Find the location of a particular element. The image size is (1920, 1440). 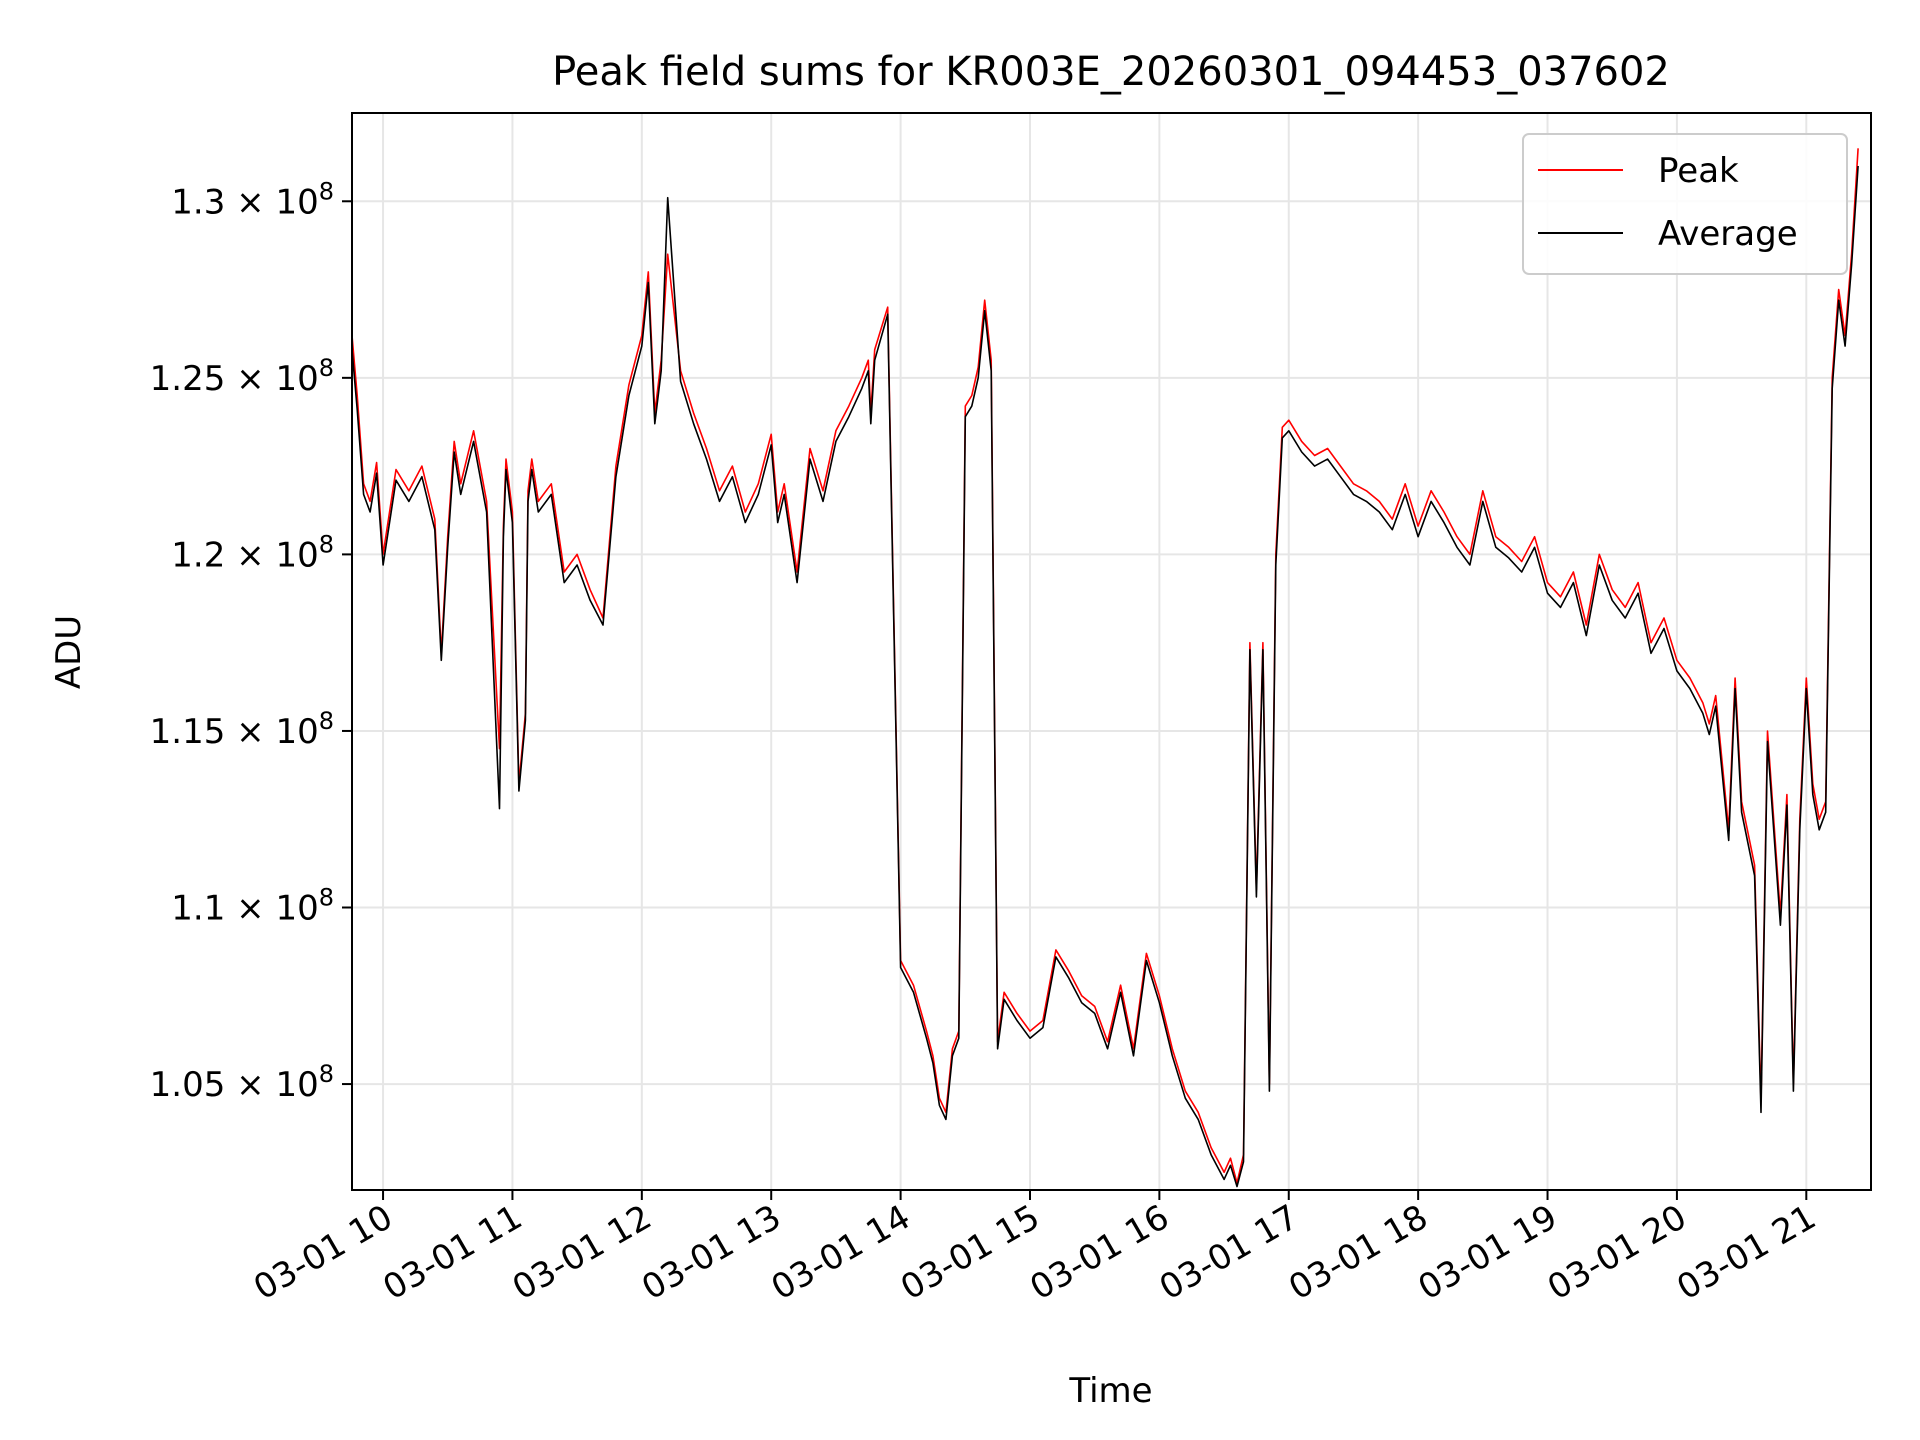

legend-peak-label: Peak is located at coordinates (1698, 171).